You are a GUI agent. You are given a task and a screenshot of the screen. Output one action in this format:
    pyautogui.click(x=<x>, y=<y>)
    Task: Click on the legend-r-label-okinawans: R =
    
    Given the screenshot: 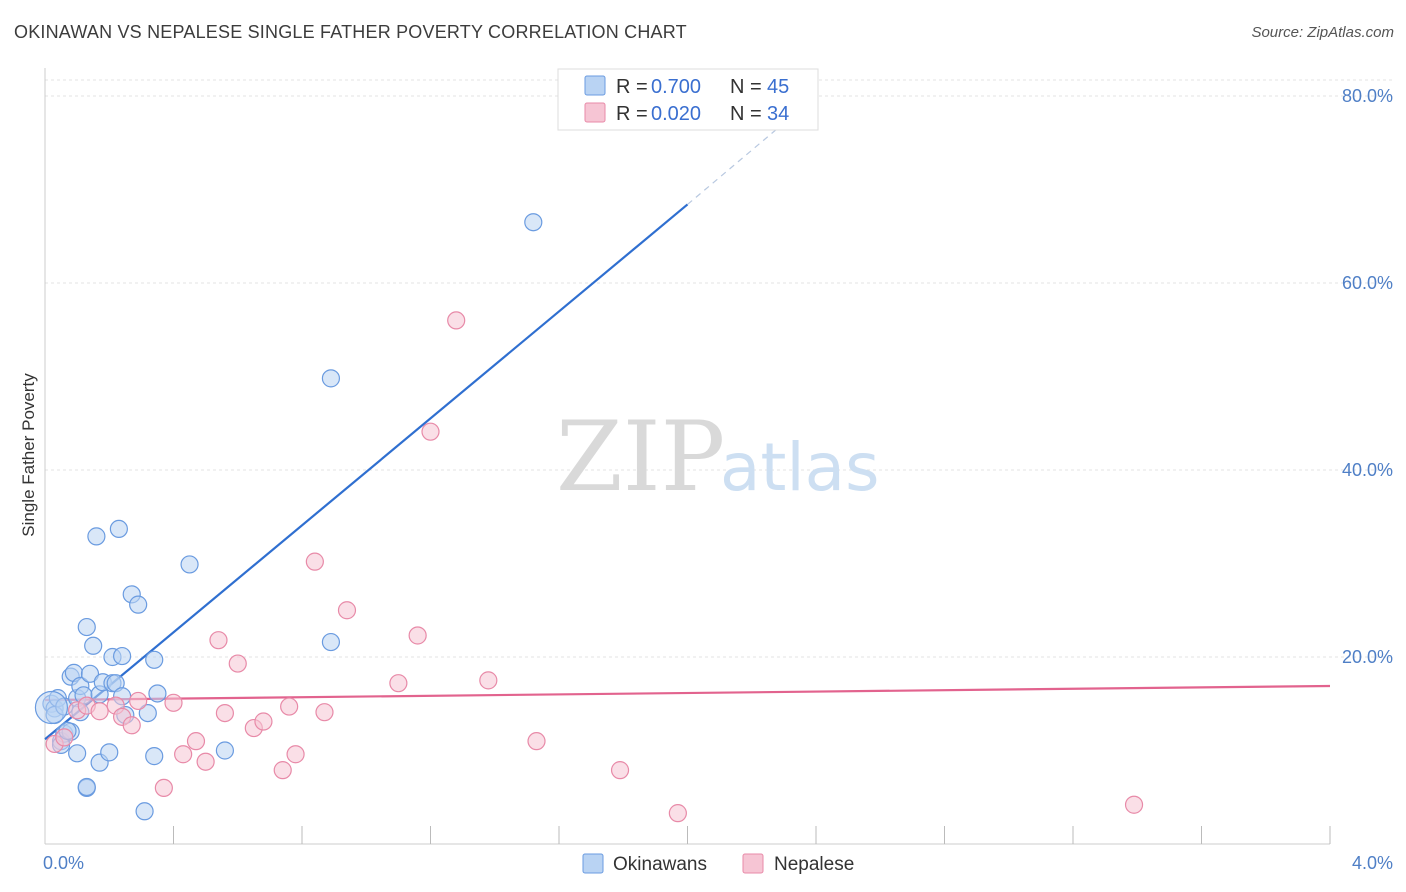 What is the action you would take?
    pyautogui.click(x=632, y=87)
    